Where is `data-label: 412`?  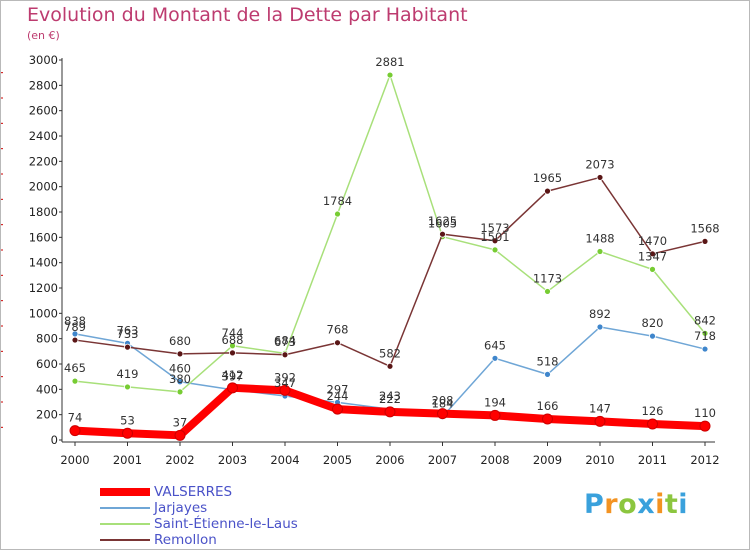
data-label: 412 is located at coordinates (233, 375).